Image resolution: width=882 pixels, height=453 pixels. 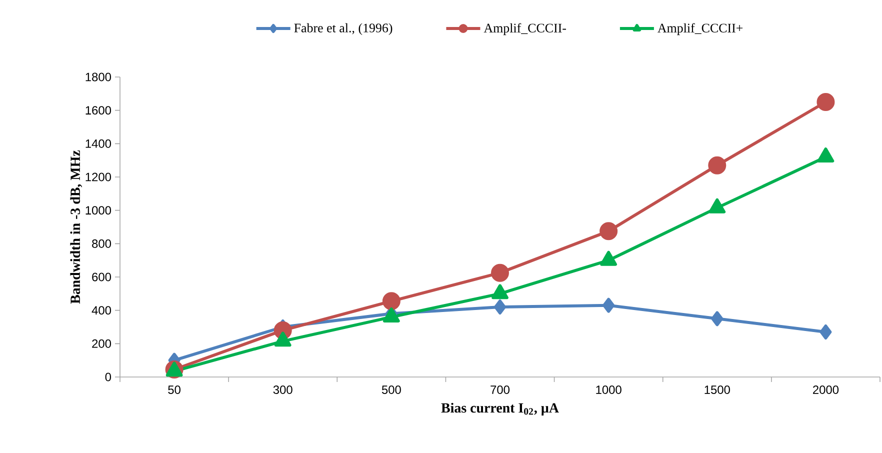 What do you see at coordinates (609, 390) in the screenshot?
I see `x-tick-label: 1000` at bounding box center [609, 390].